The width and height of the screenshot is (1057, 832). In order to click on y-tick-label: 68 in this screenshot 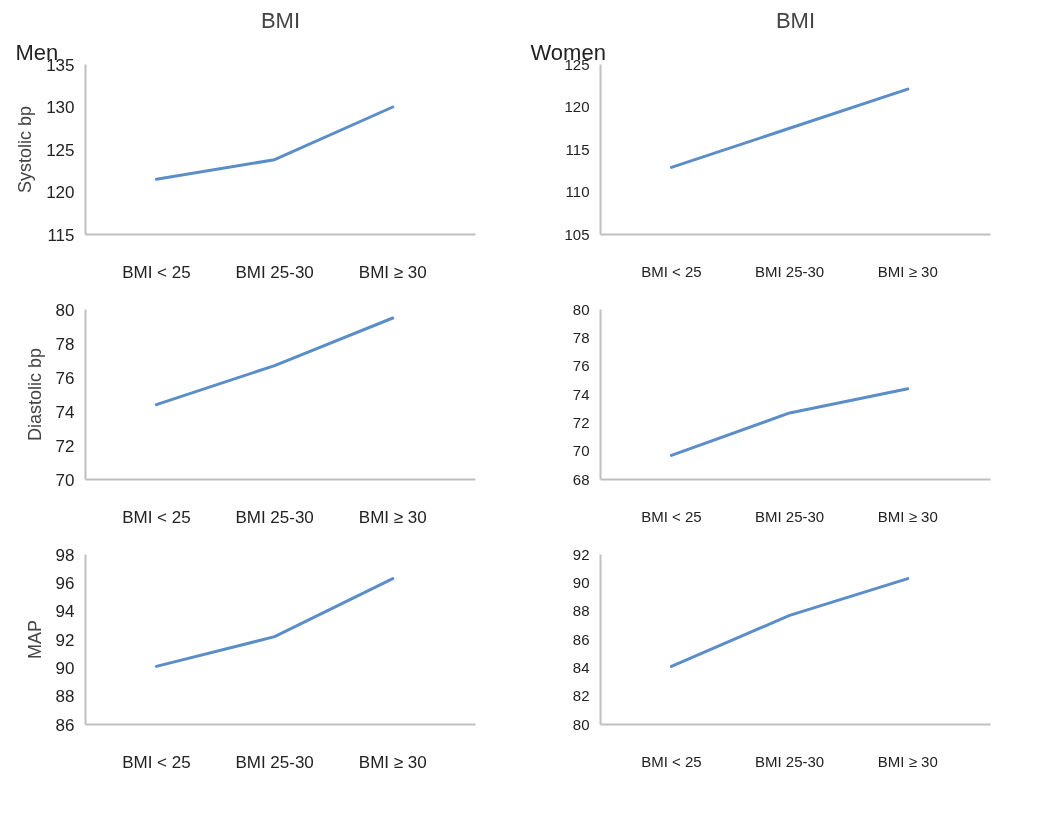, I will do `click(581, 479)`.